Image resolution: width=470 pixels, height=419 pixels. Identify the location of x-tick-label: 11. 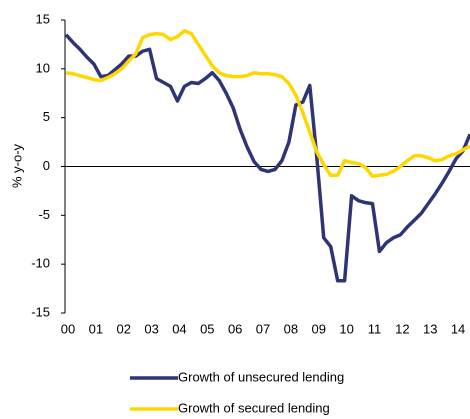
(375, 328).